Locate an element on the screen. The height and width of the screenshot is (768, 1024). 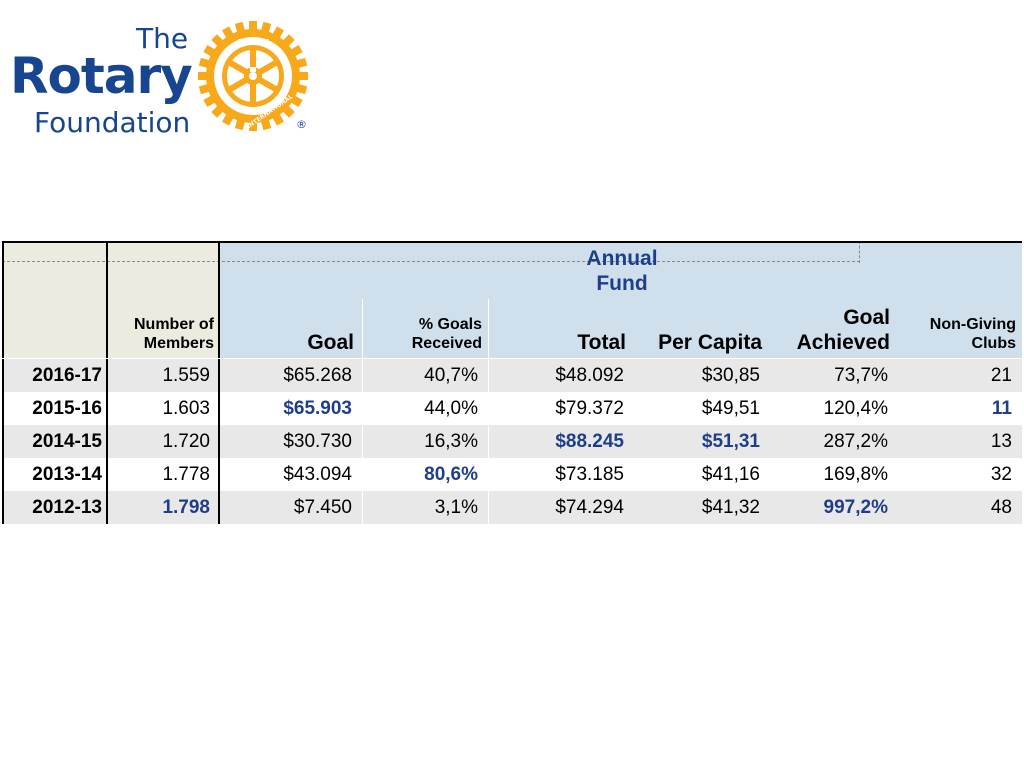
cell-members: 1.778 is located at coordinates (186, 474).